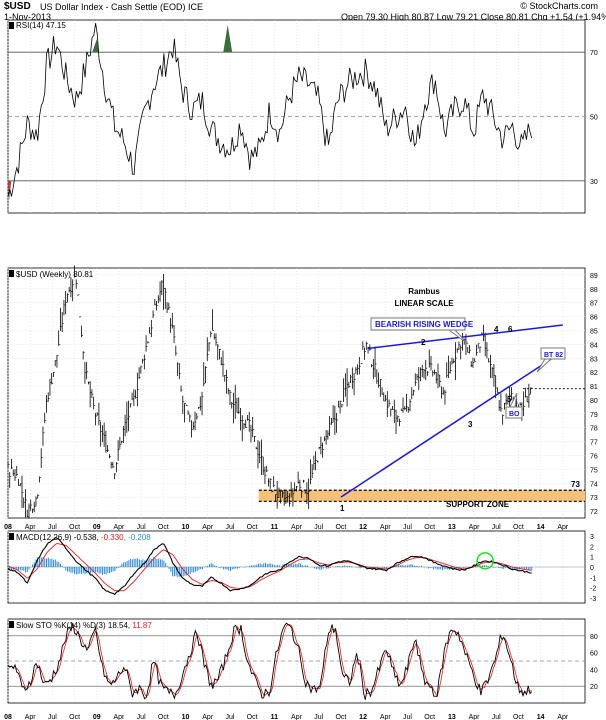 The width and height of the screenshot is (606, 720). Describe the element at coordinates (594, 443) in the screenshot. I see `price-tick-label: 77` at that location.